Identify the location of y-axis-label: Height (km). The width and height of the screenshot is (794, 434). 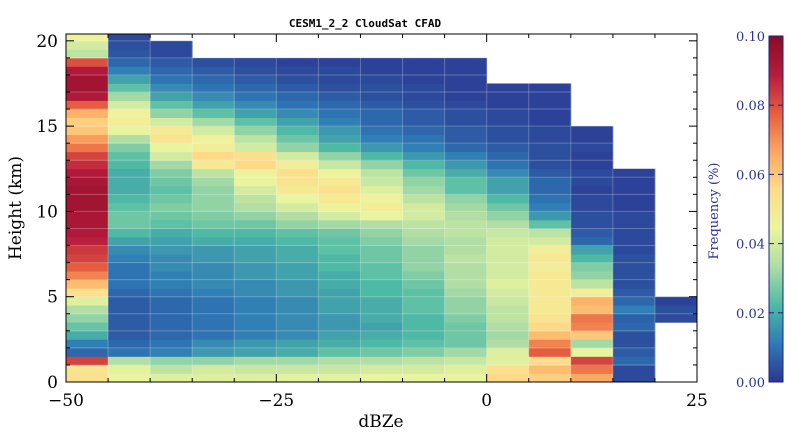
(16, 208).